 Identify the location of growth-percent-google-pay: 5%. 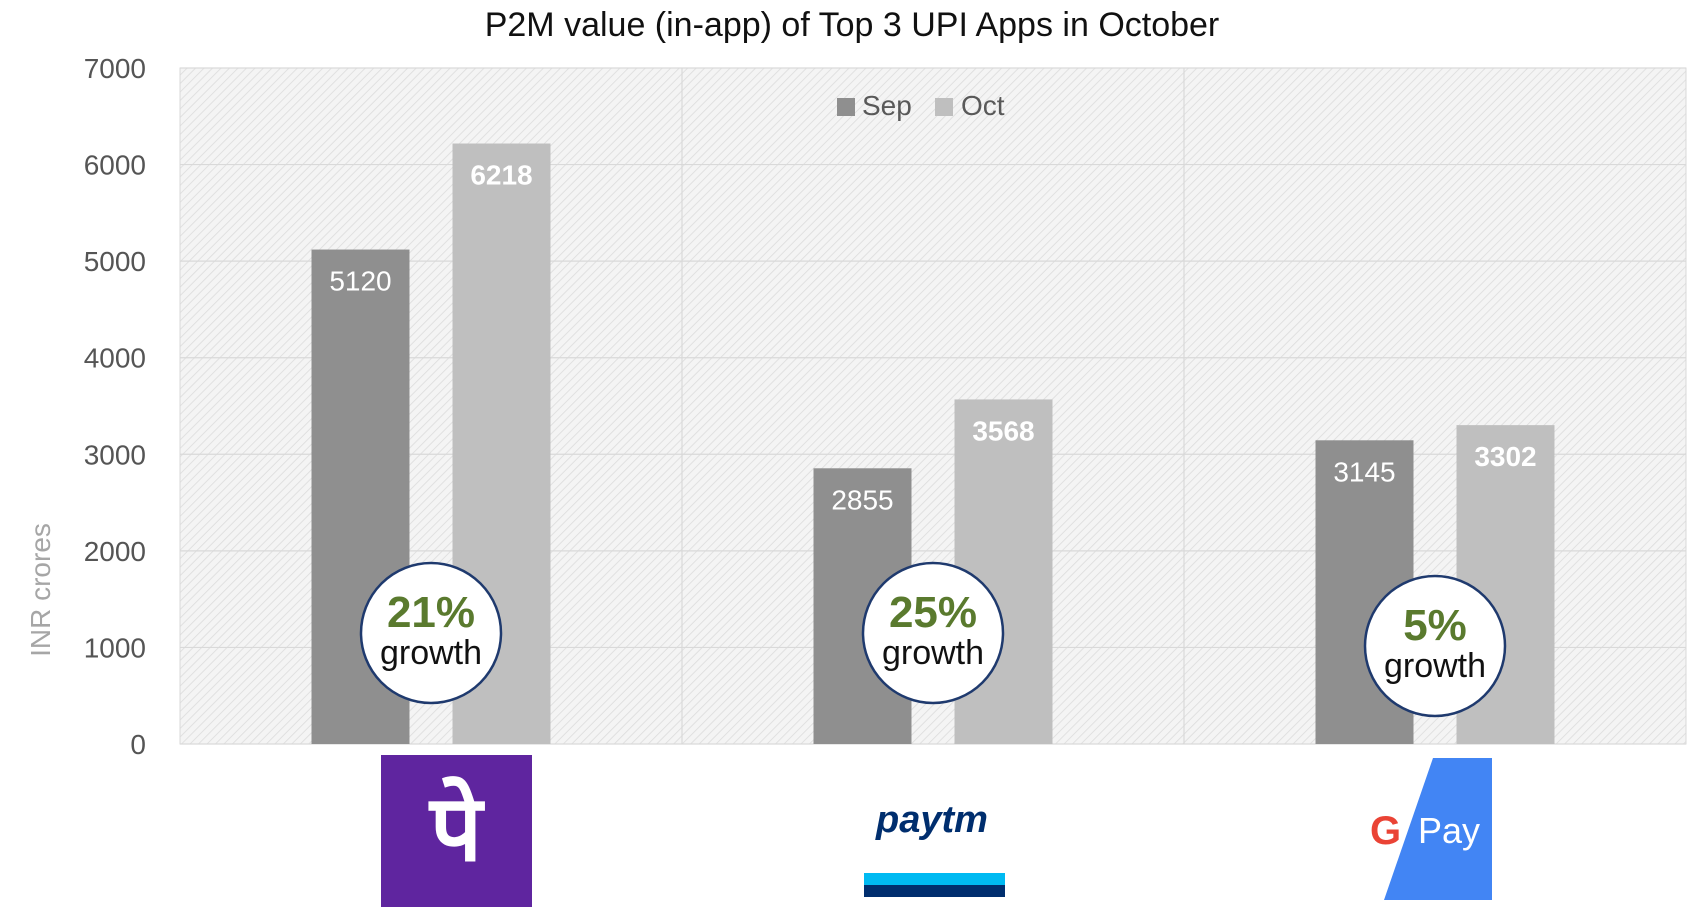
(1435, 625).